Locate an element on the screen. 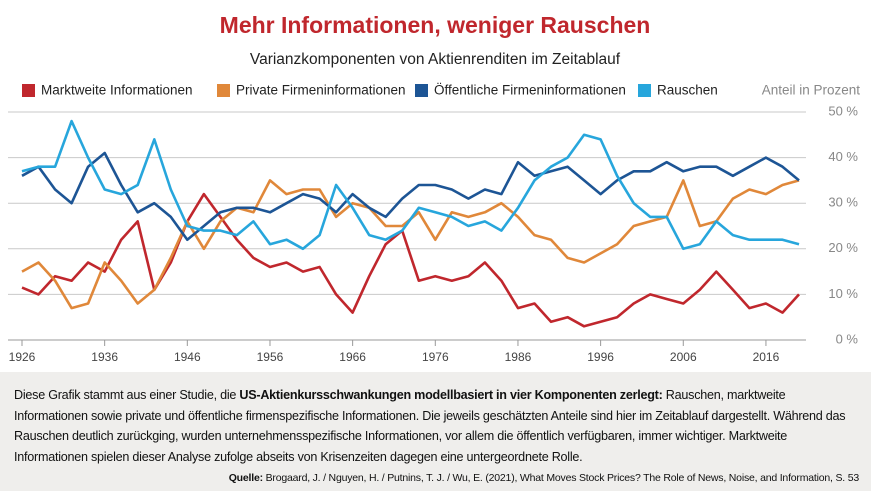 The height and width of the screenshot is (491, 871). y-tick-label: 30 % is located at coordinates (843, 202).